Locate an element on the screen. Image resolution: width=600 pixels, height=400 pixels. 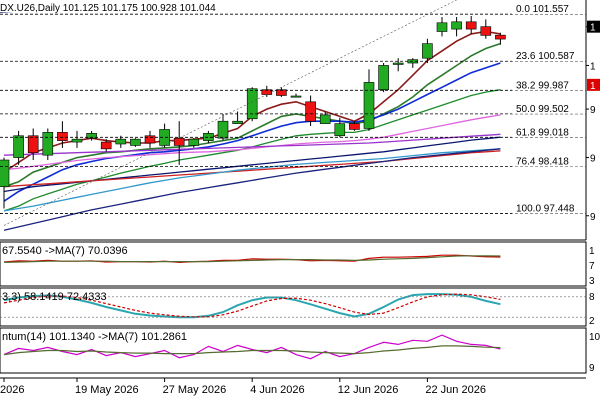
time-tick-label: 27 May 2026 is located at coordinates (195, 390).